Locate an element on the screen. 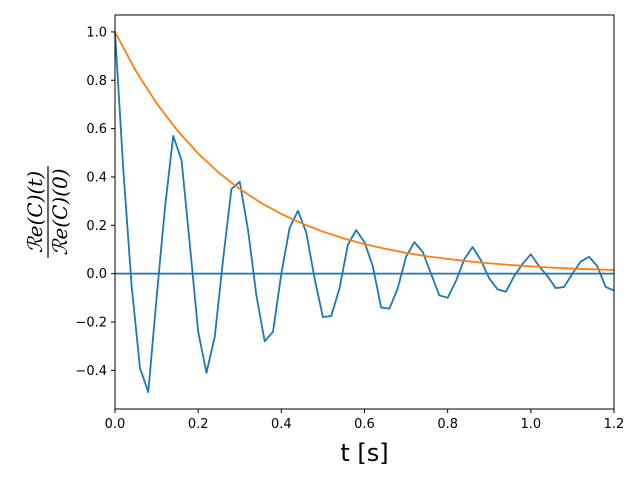 The width and height of the screenshot is (640, 480). x-tick-label: 1.2 is located at coordinates (614, 424).